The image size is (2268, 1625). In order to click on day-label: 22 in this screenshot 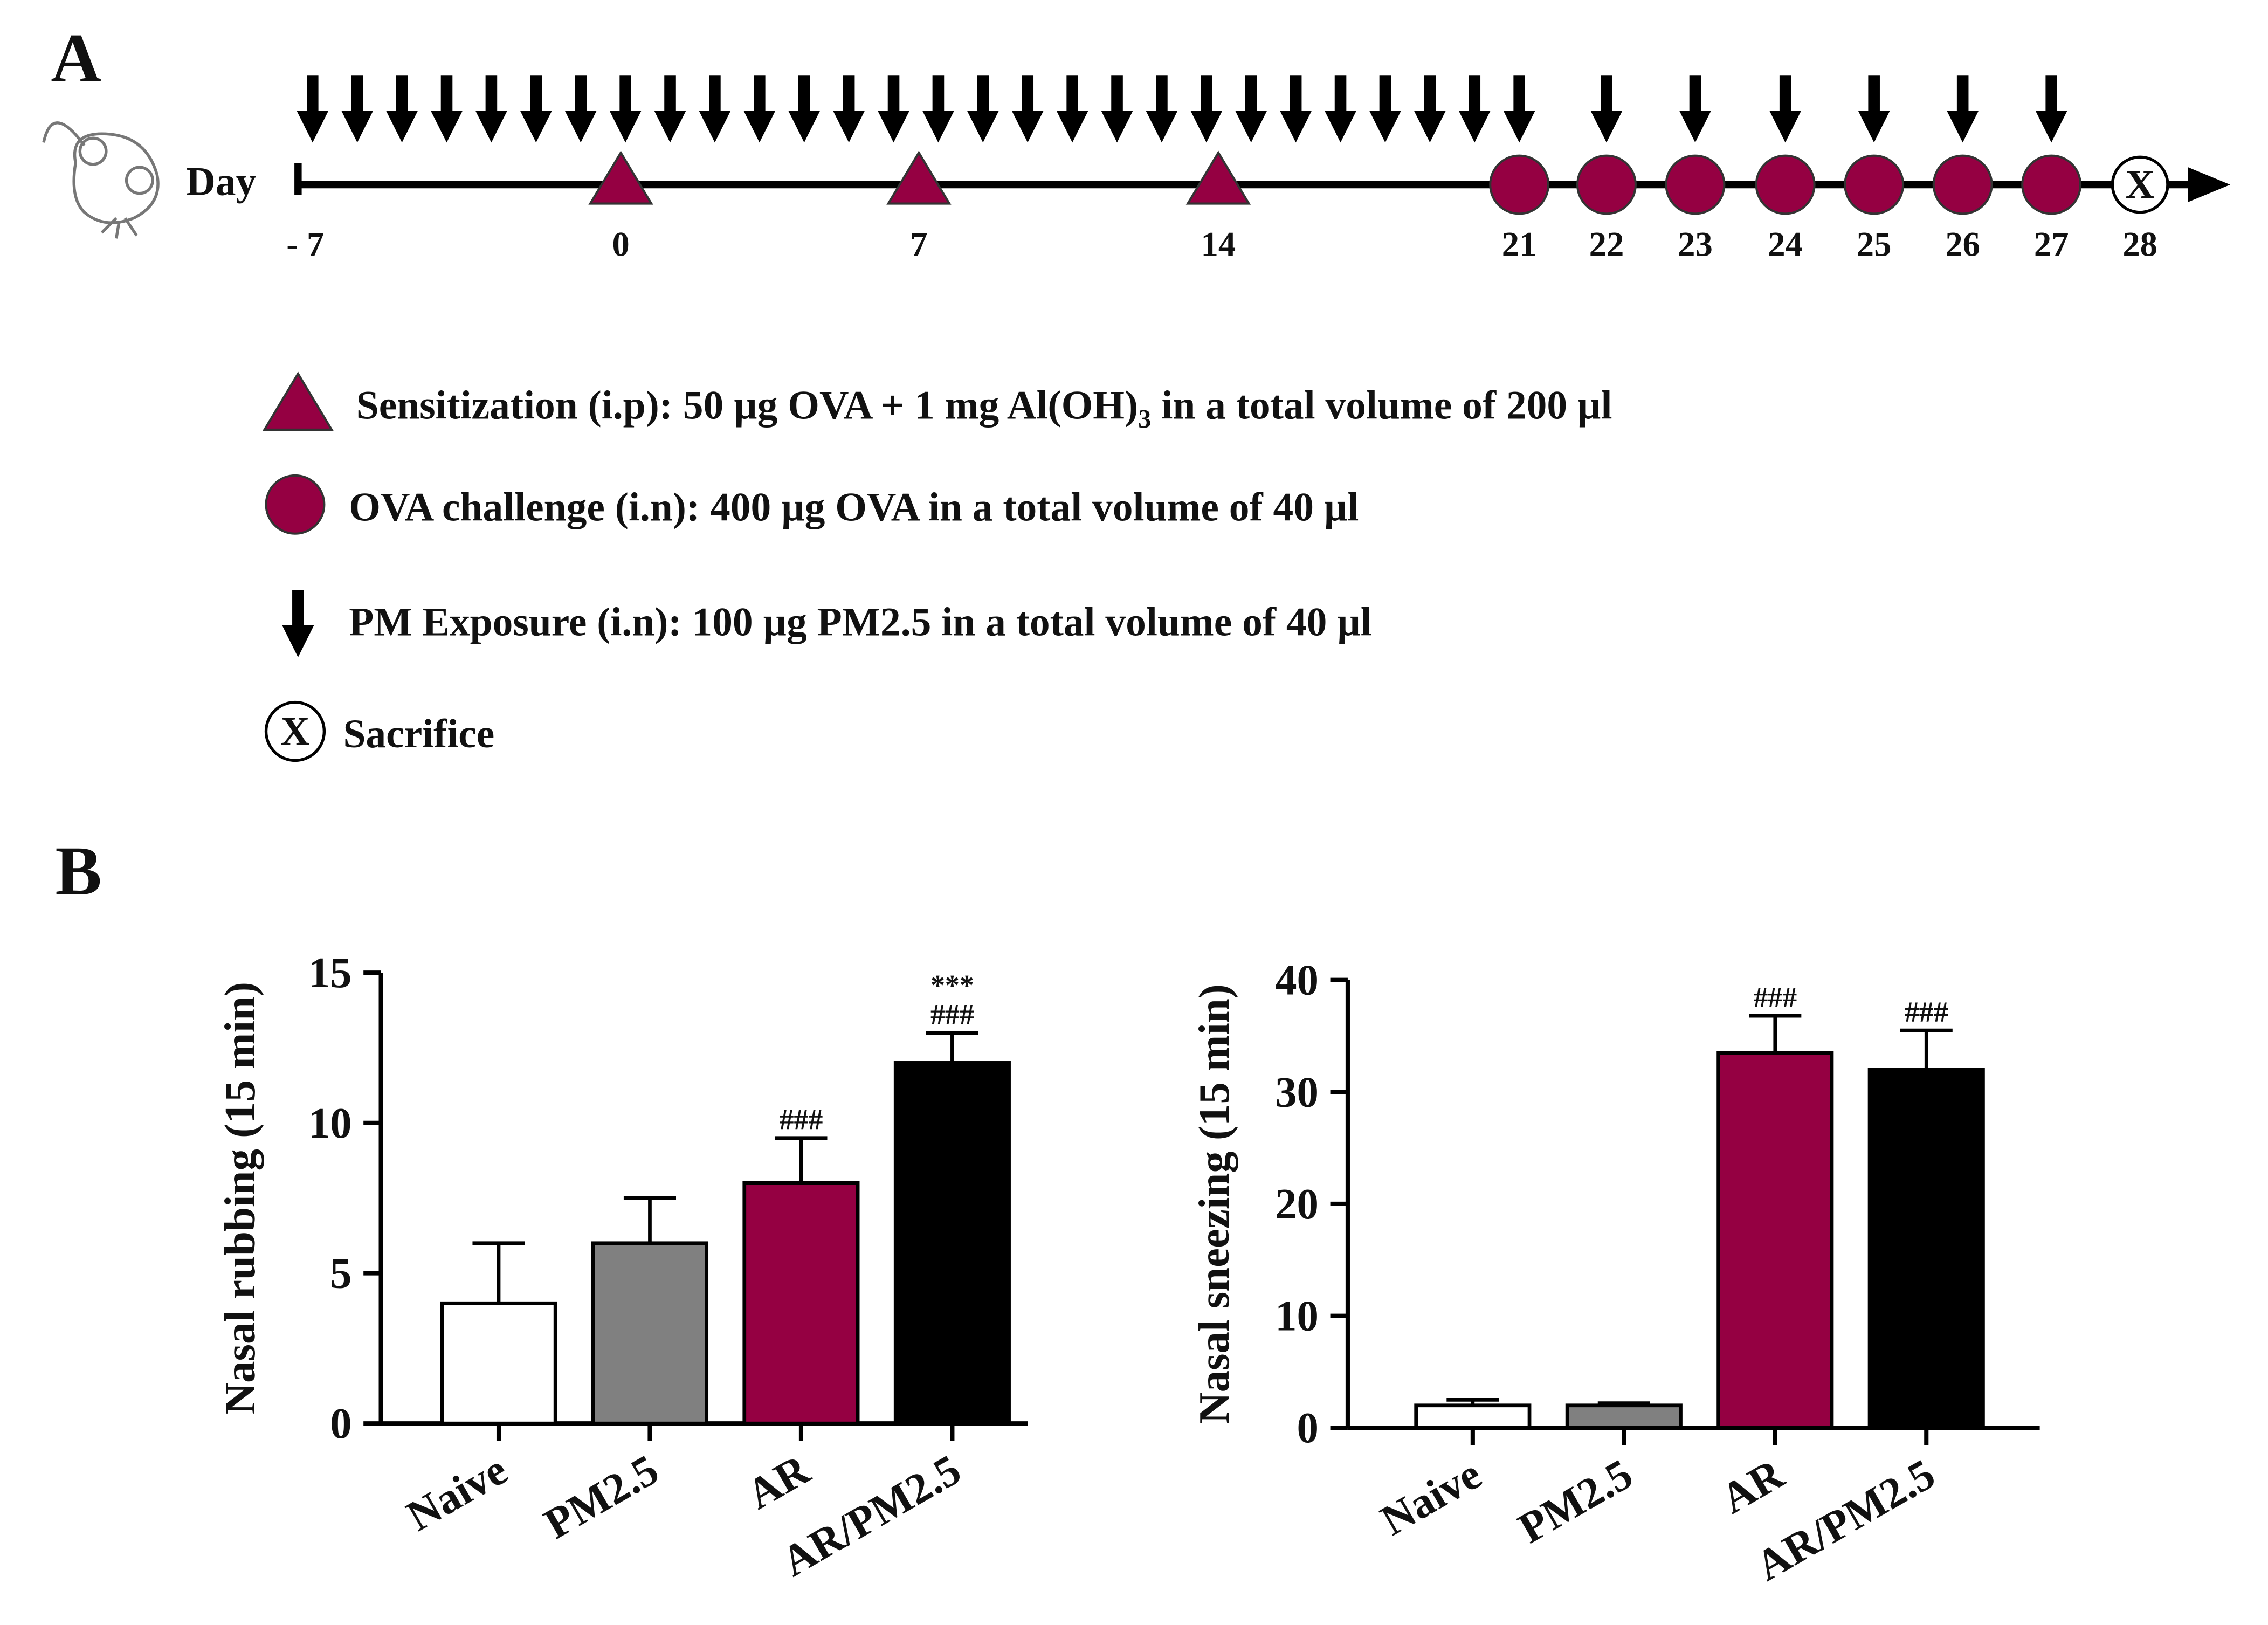, I will do `click(1606, 244)`.